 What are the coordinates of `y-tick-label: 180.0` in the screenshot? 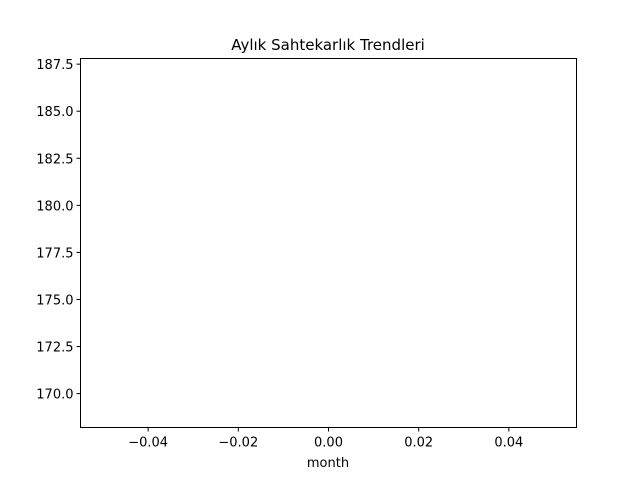 It's located at (54, 206).